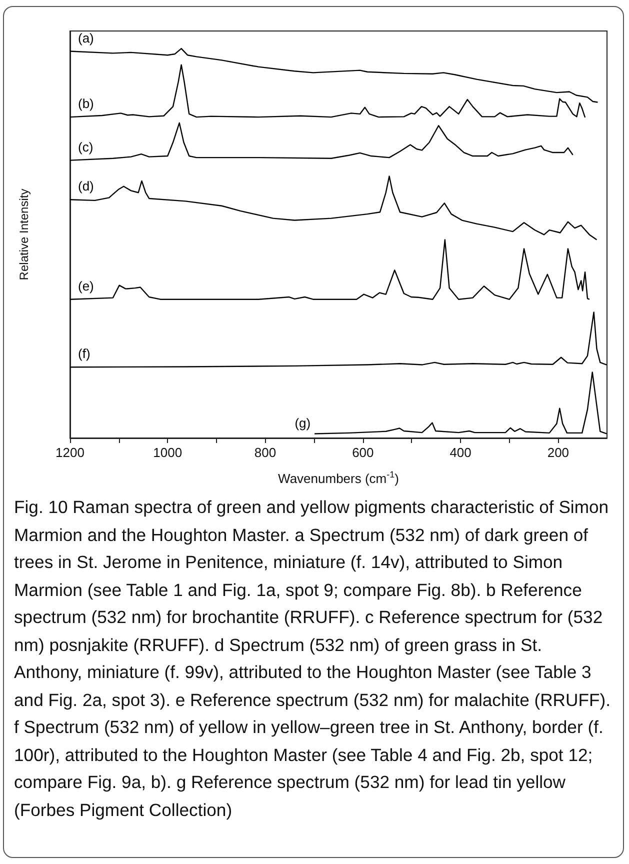 The height and width of the screenshot is (864, 629). What do you see at coordinates (24, 234) in the screenshot?
I see `y-axis-title: Relative Intensity` at bounding box center [24, 234].